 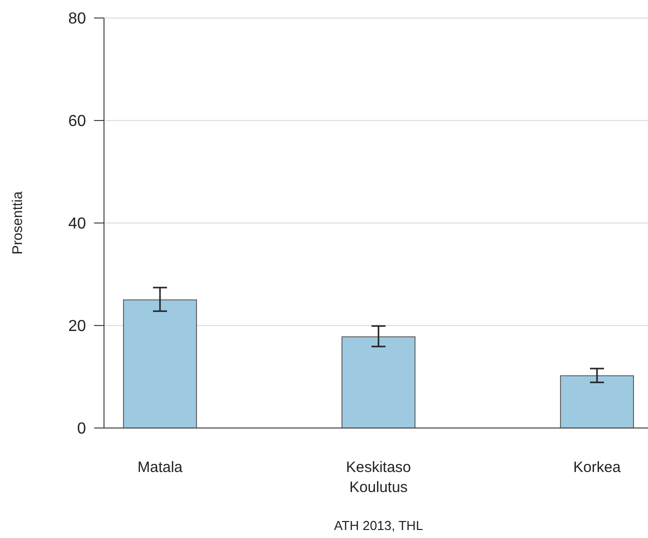 I want to click on y-tick-label: 0, so click(x=81, y=429).